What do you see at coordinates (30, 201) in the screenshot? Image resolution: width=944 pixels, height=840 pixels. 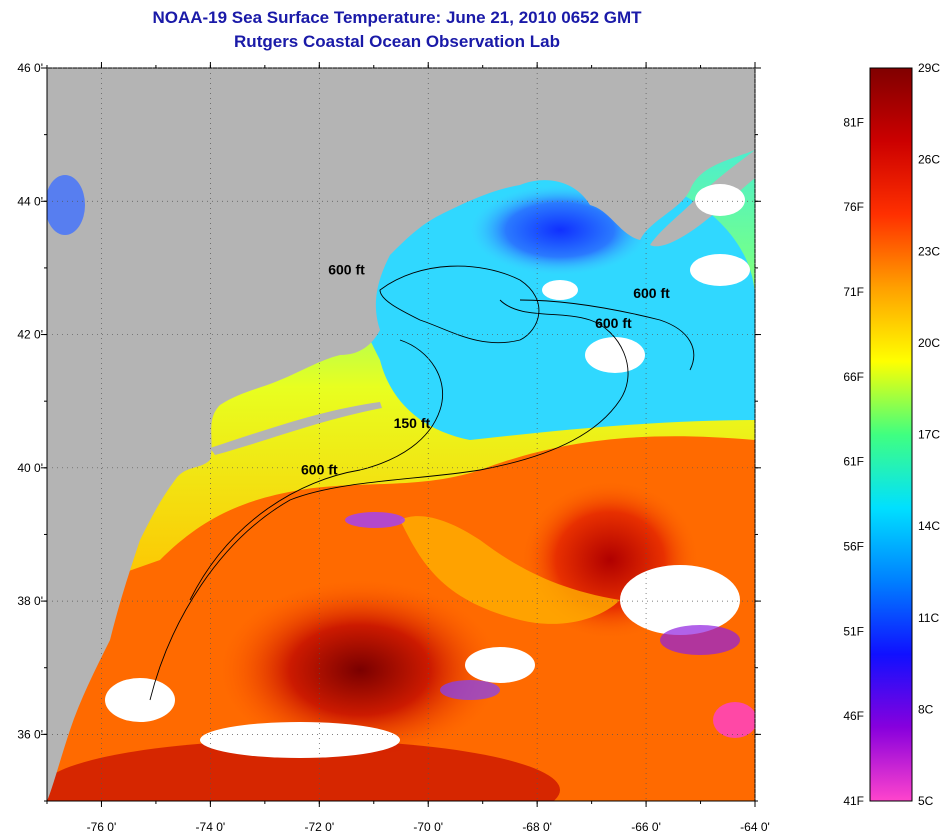 I see `lat-label: 44 0'` at bounding box center [30, 201].